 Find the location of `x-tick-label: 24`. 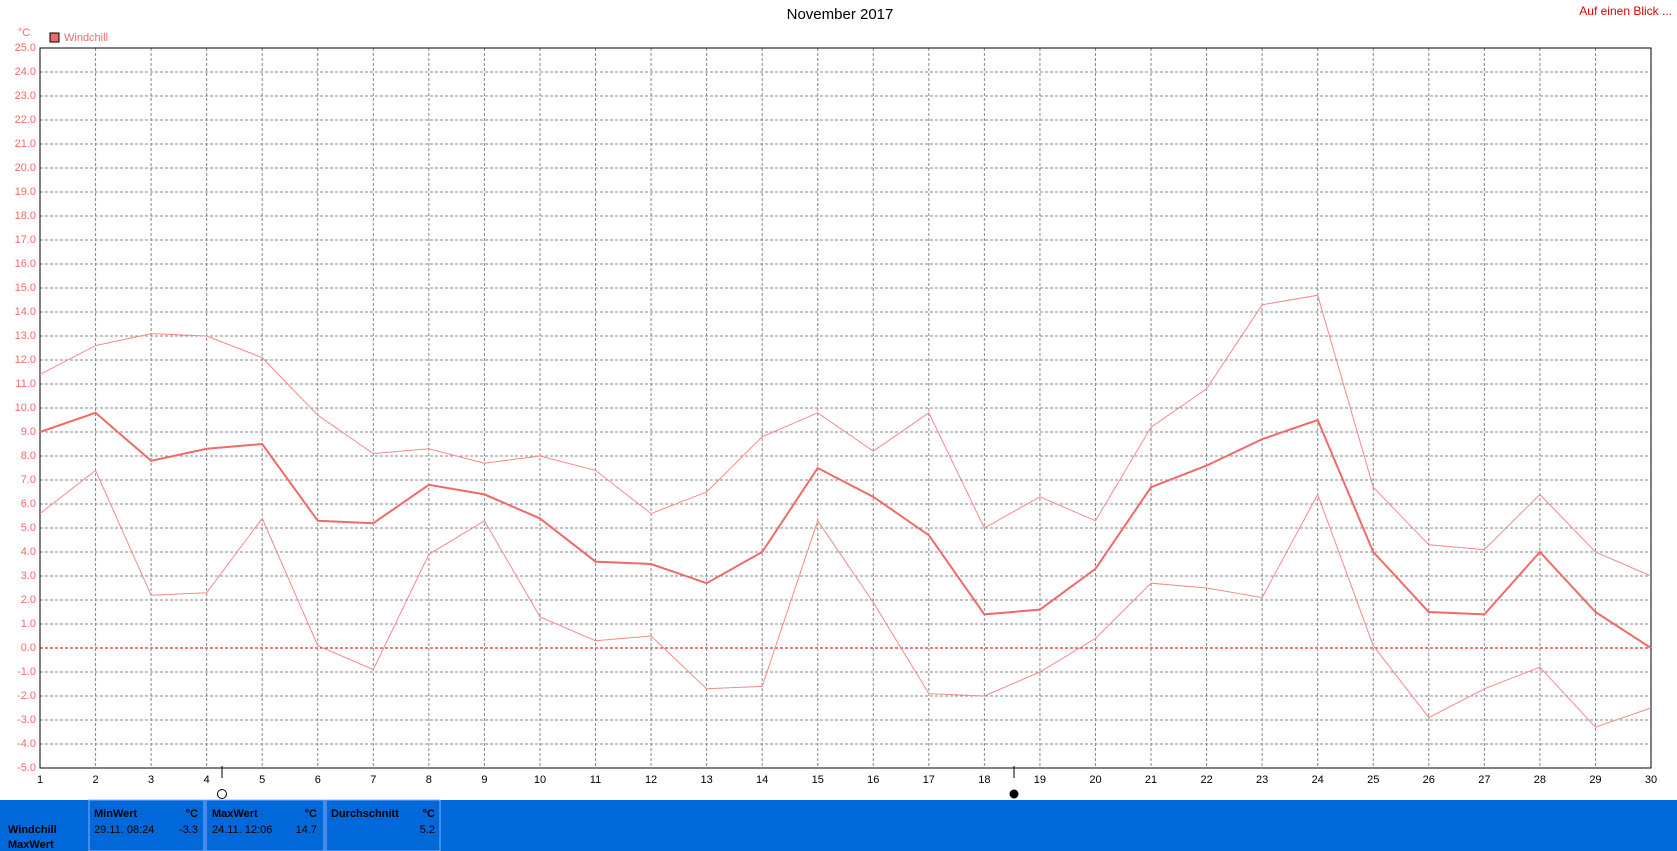

x-tick-label: 24 is located at coordinates (1318, 780).